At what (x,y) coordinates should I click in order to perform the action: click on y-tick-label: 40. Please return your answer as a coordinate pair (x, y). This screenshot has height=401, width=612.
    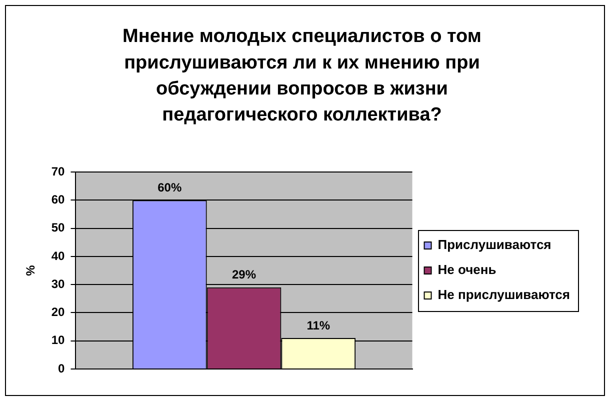
    Looking at the image, I should click on (58, 255).